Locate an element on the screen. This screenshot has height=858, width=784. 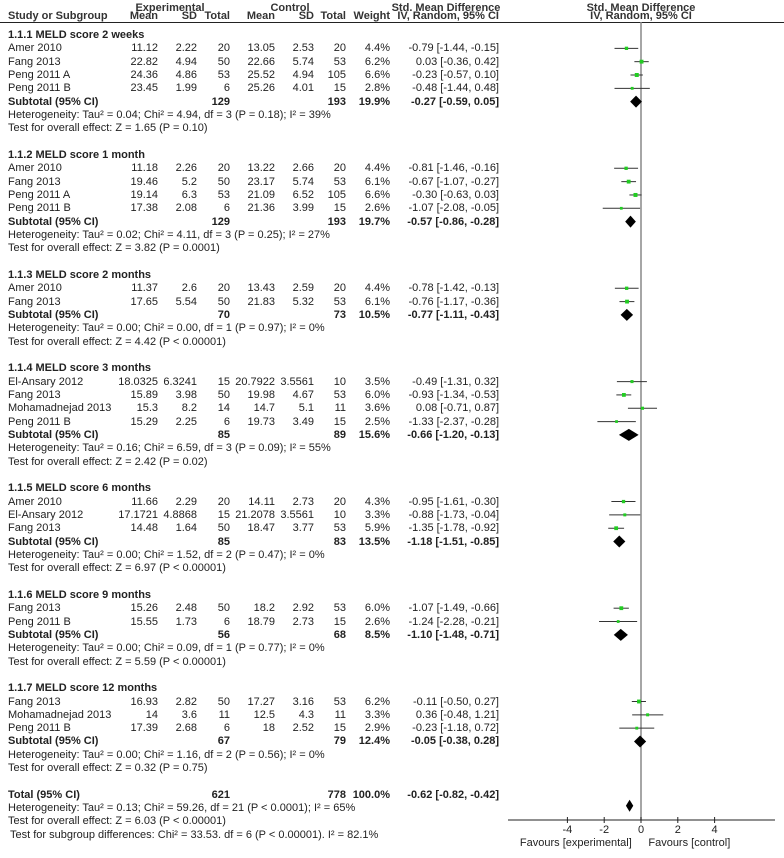
study-weight: 4.4% is located at coordinates (377, 168).